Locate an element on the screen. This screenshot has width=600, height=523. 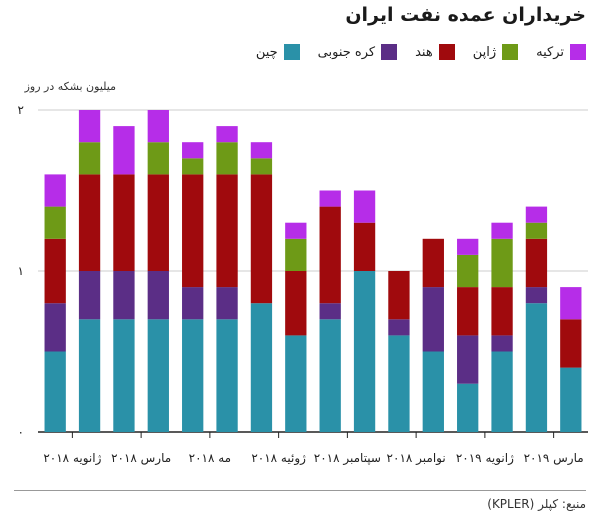
y-tick-label: ۲ is located at coordinates (21, 110).